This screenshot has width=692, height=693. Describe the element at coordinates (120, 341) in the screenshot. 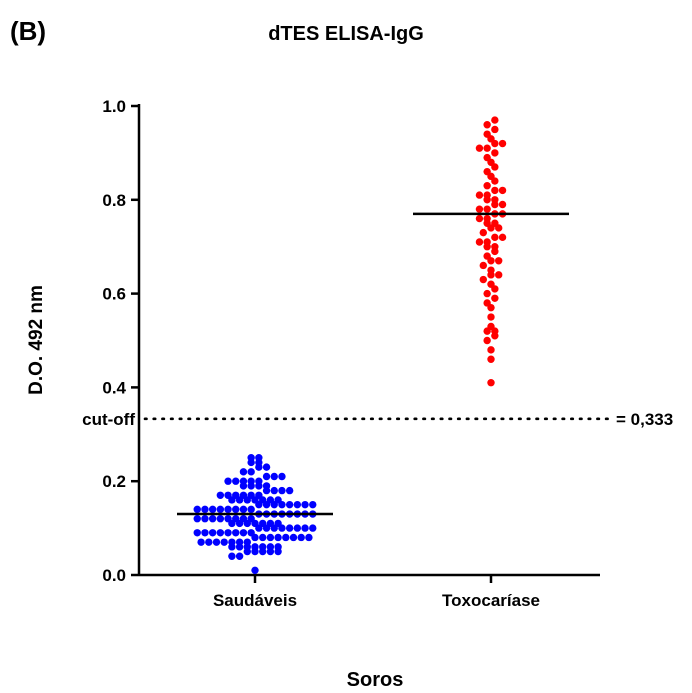

I see `y-ticks: 0.0 0.2 0.4 0.6 0.8 1.0` at that location.